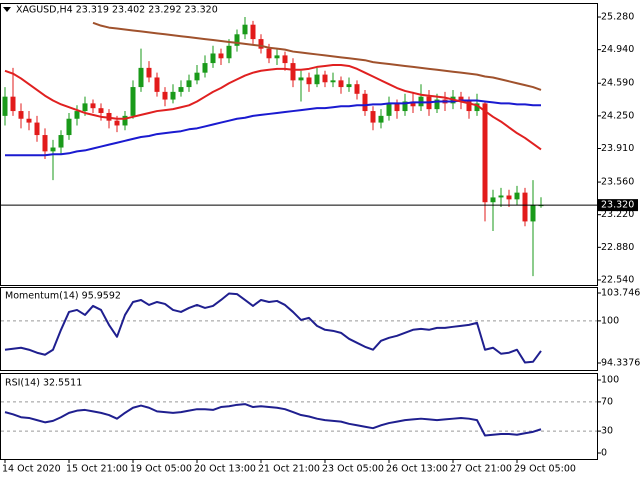 The height and width of the screenshot is (480, 640). I want to click on x-tick-label: 14 Oct 2020, so click(31, 469).